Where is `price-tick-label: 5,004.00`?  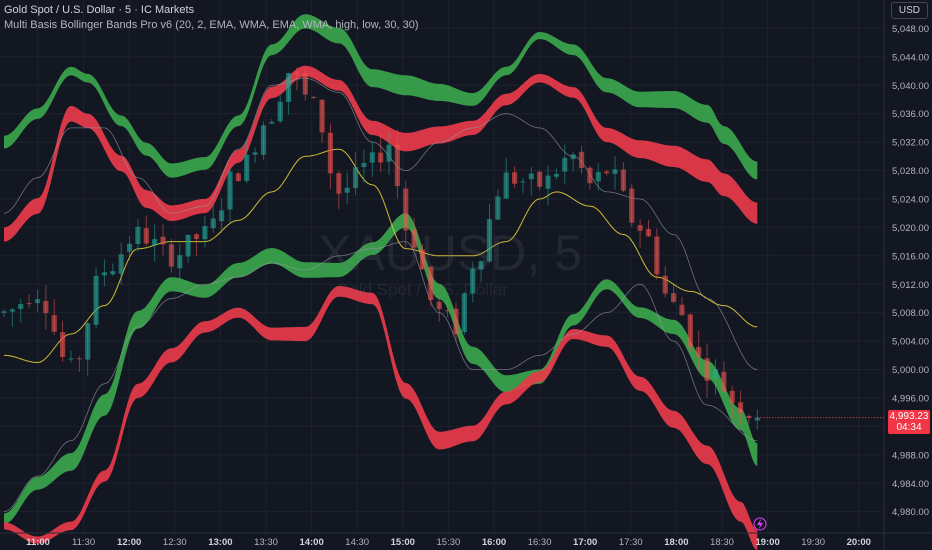 price-tick-label: 5,004.00 is located at coordinates (910, 342).